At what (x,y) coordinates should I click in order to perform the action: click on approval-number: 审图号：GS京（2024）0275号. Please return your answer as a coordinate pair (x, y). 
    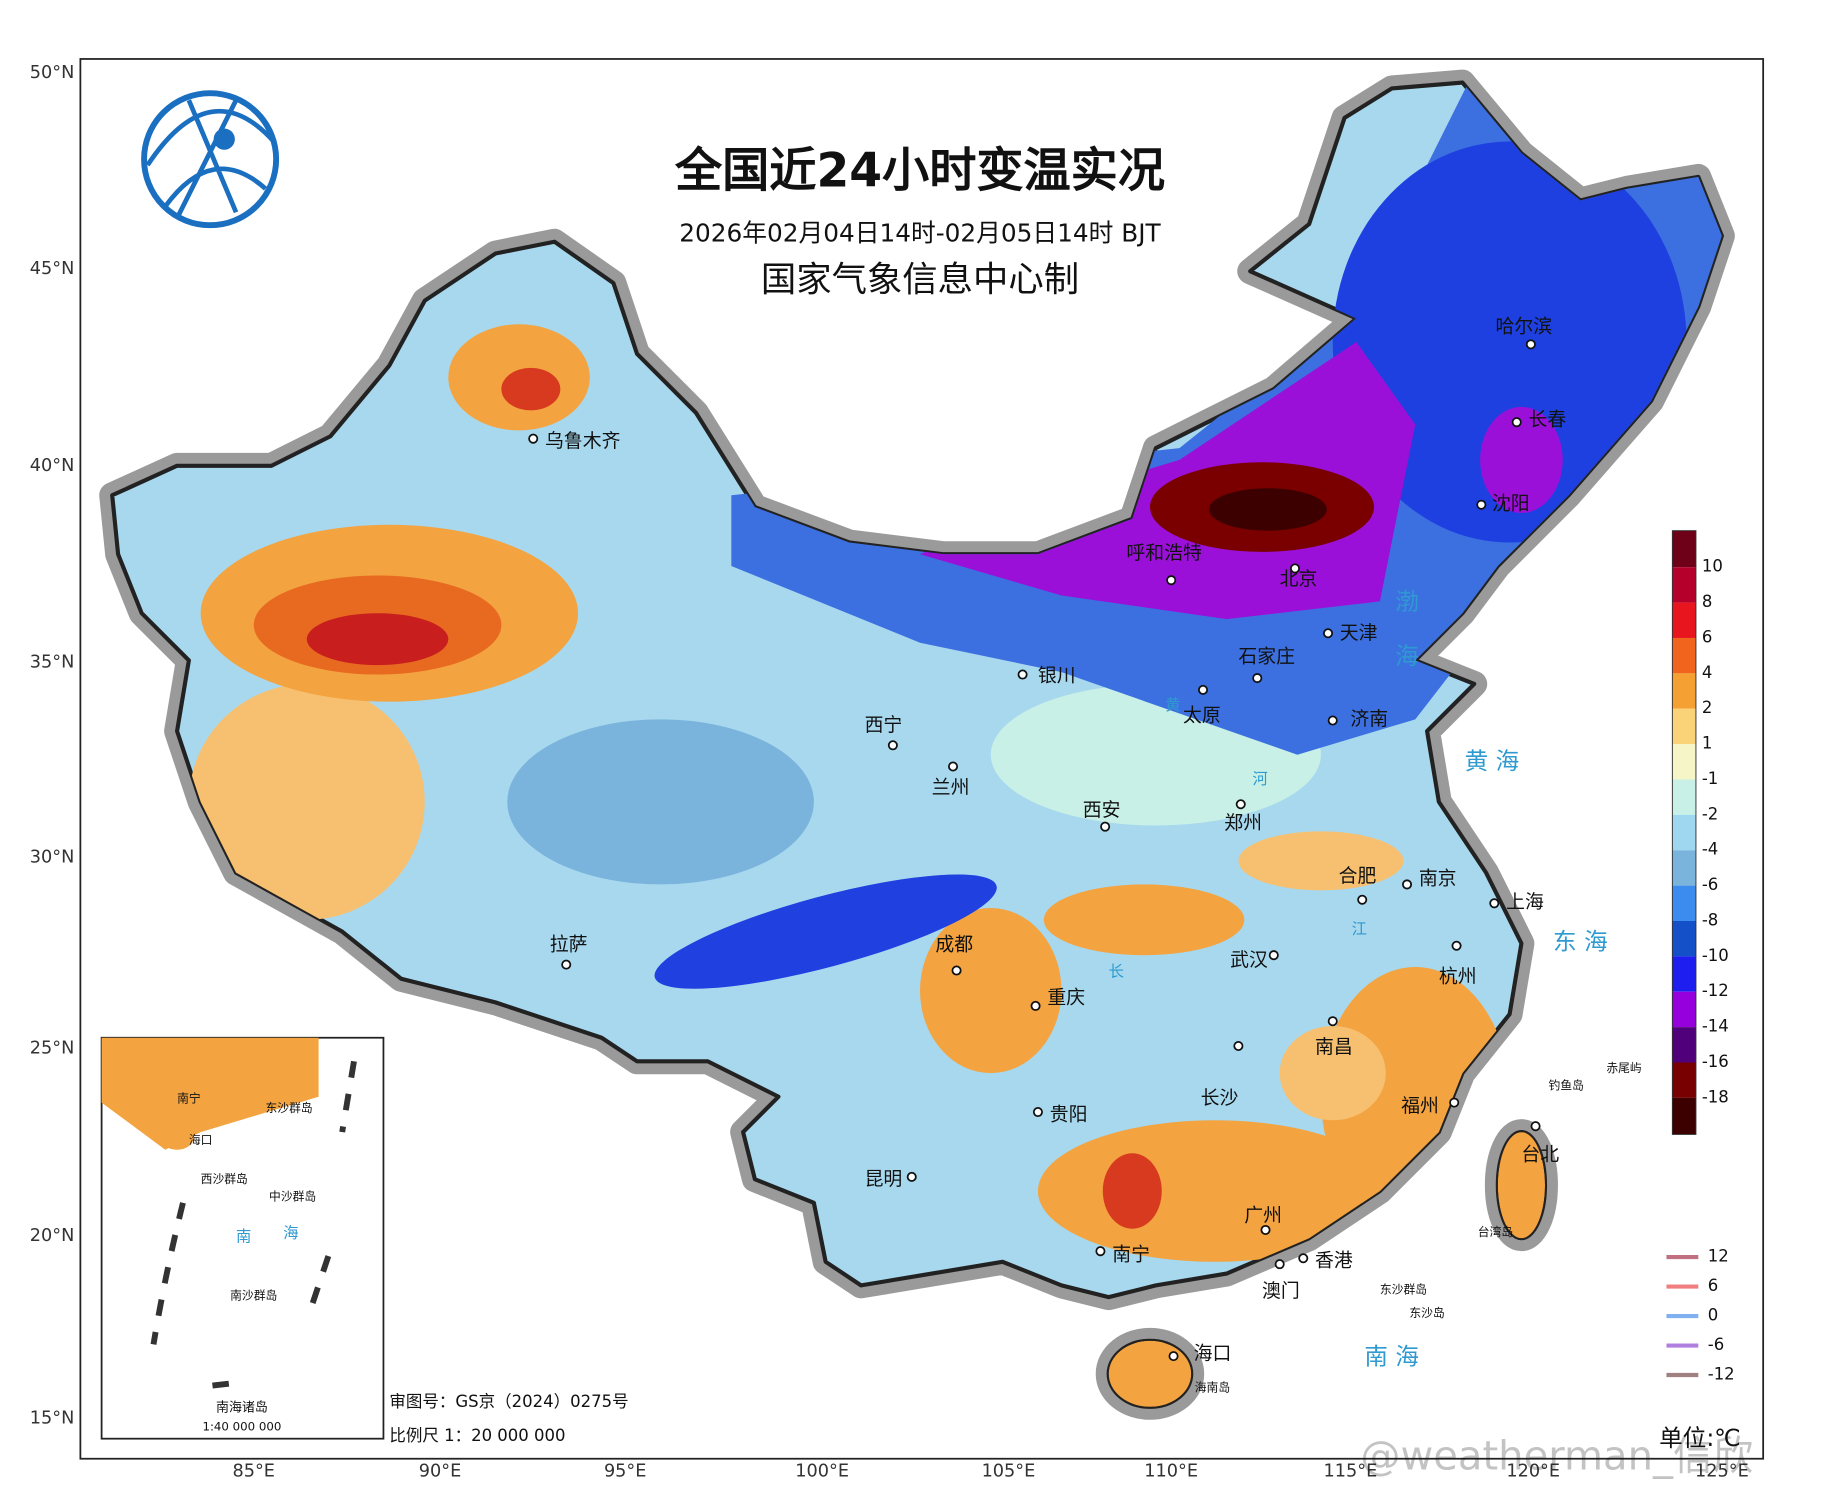
    Looking at the image, I should click on (508, 1401).